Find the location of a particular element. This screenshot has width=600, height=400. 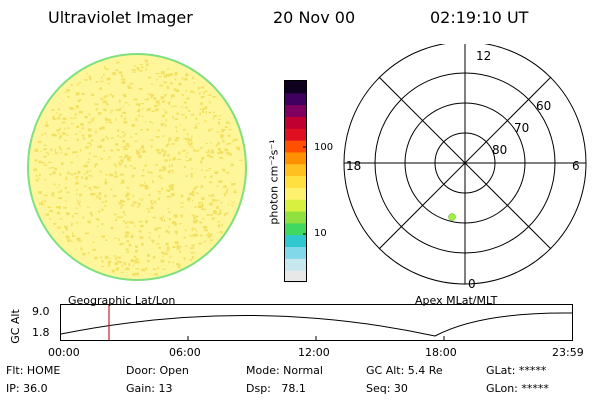

polar-label-60: 60 is located at coordinates (543, 106).